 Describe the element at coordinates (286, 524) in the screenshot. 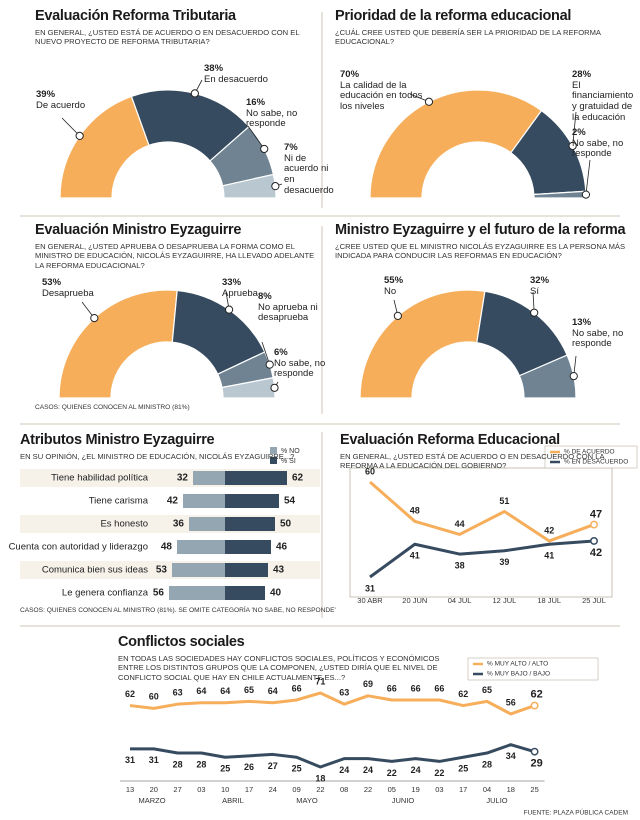

I see `value-label: 50` at that location.